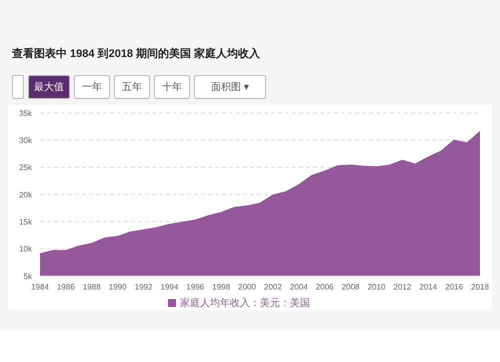  Describe the element at coordinates (26, 141) in the screenshot. I see `y-tick-label: 30k` at that location.